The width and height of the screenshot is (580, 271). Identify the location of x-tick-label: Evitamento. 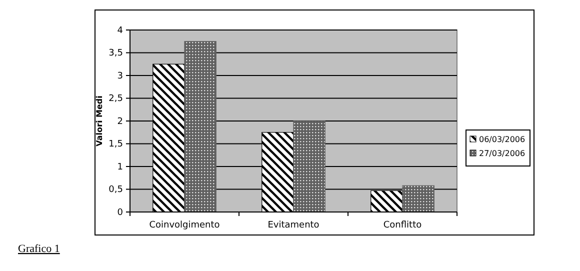
(294, 225).